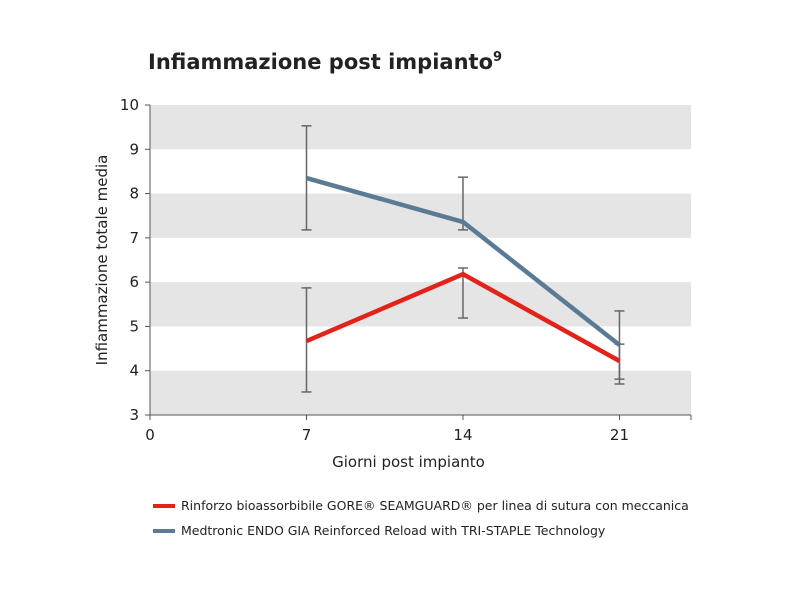 The height and width of the screenshot is (612, 792). Describe the element at coordinates (325, 62) in the screenshot. I see `chart-title: Infiammazione post impianto9` at that location.